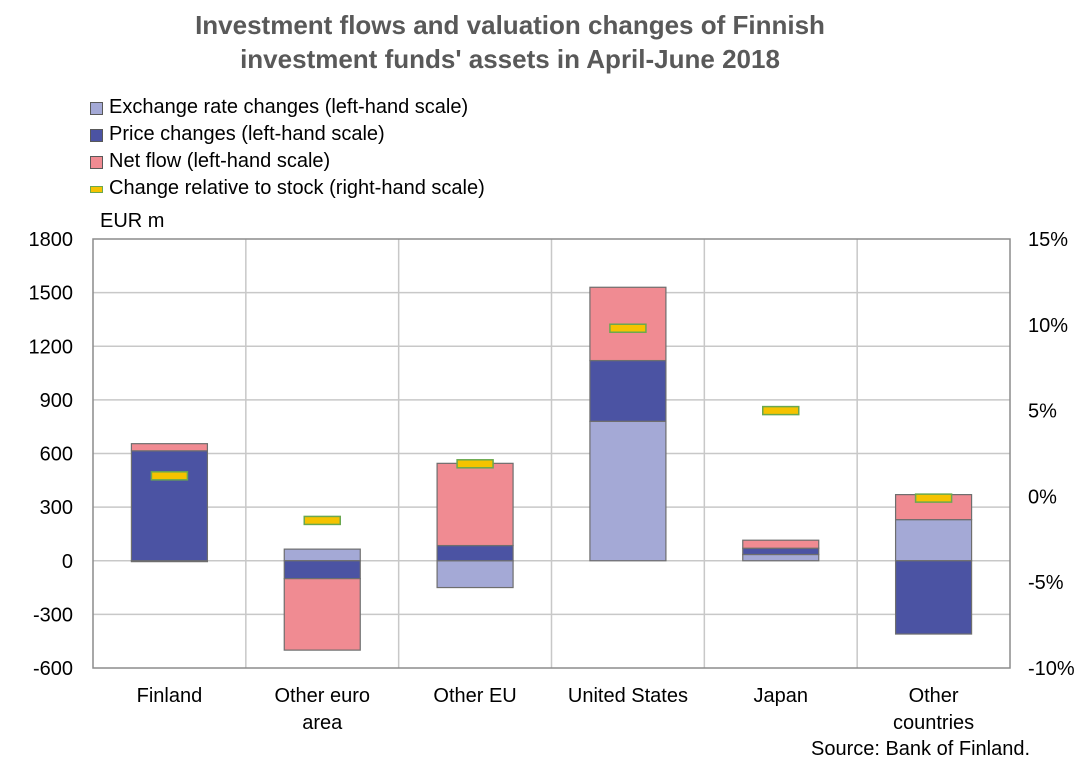  I want to click on legend-item-exchange: Exchange rate changes (left-hand scale), so click(287, 107).